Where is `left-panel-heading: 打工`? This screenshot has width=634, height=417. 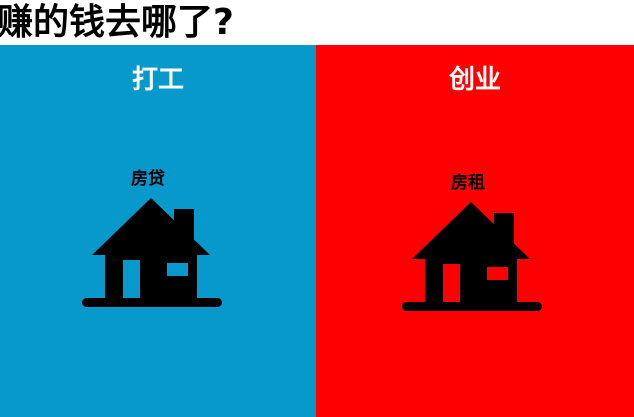 left-panel-heading: 打工 is located at coordinates (157, 80).